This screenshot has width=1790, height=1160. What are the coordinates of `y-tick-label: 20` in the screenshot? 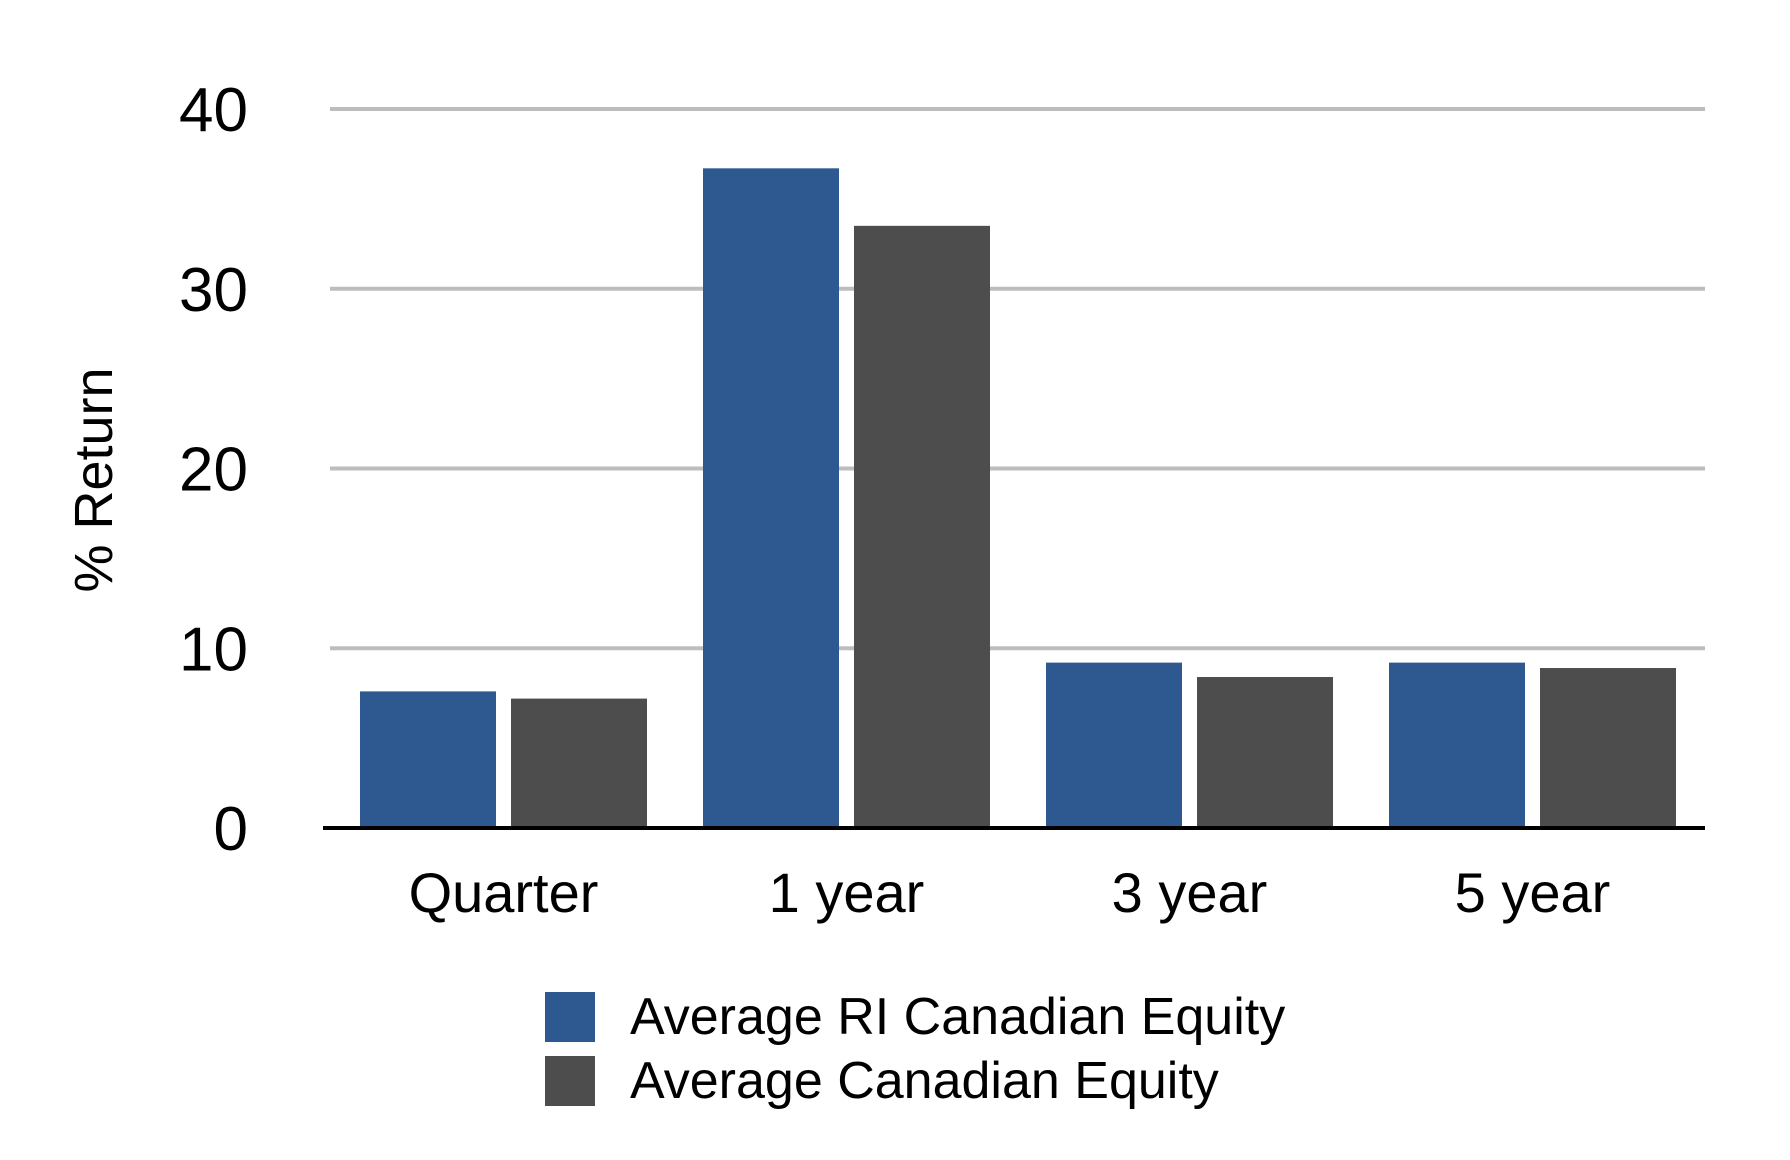 It's located at (213, 470).